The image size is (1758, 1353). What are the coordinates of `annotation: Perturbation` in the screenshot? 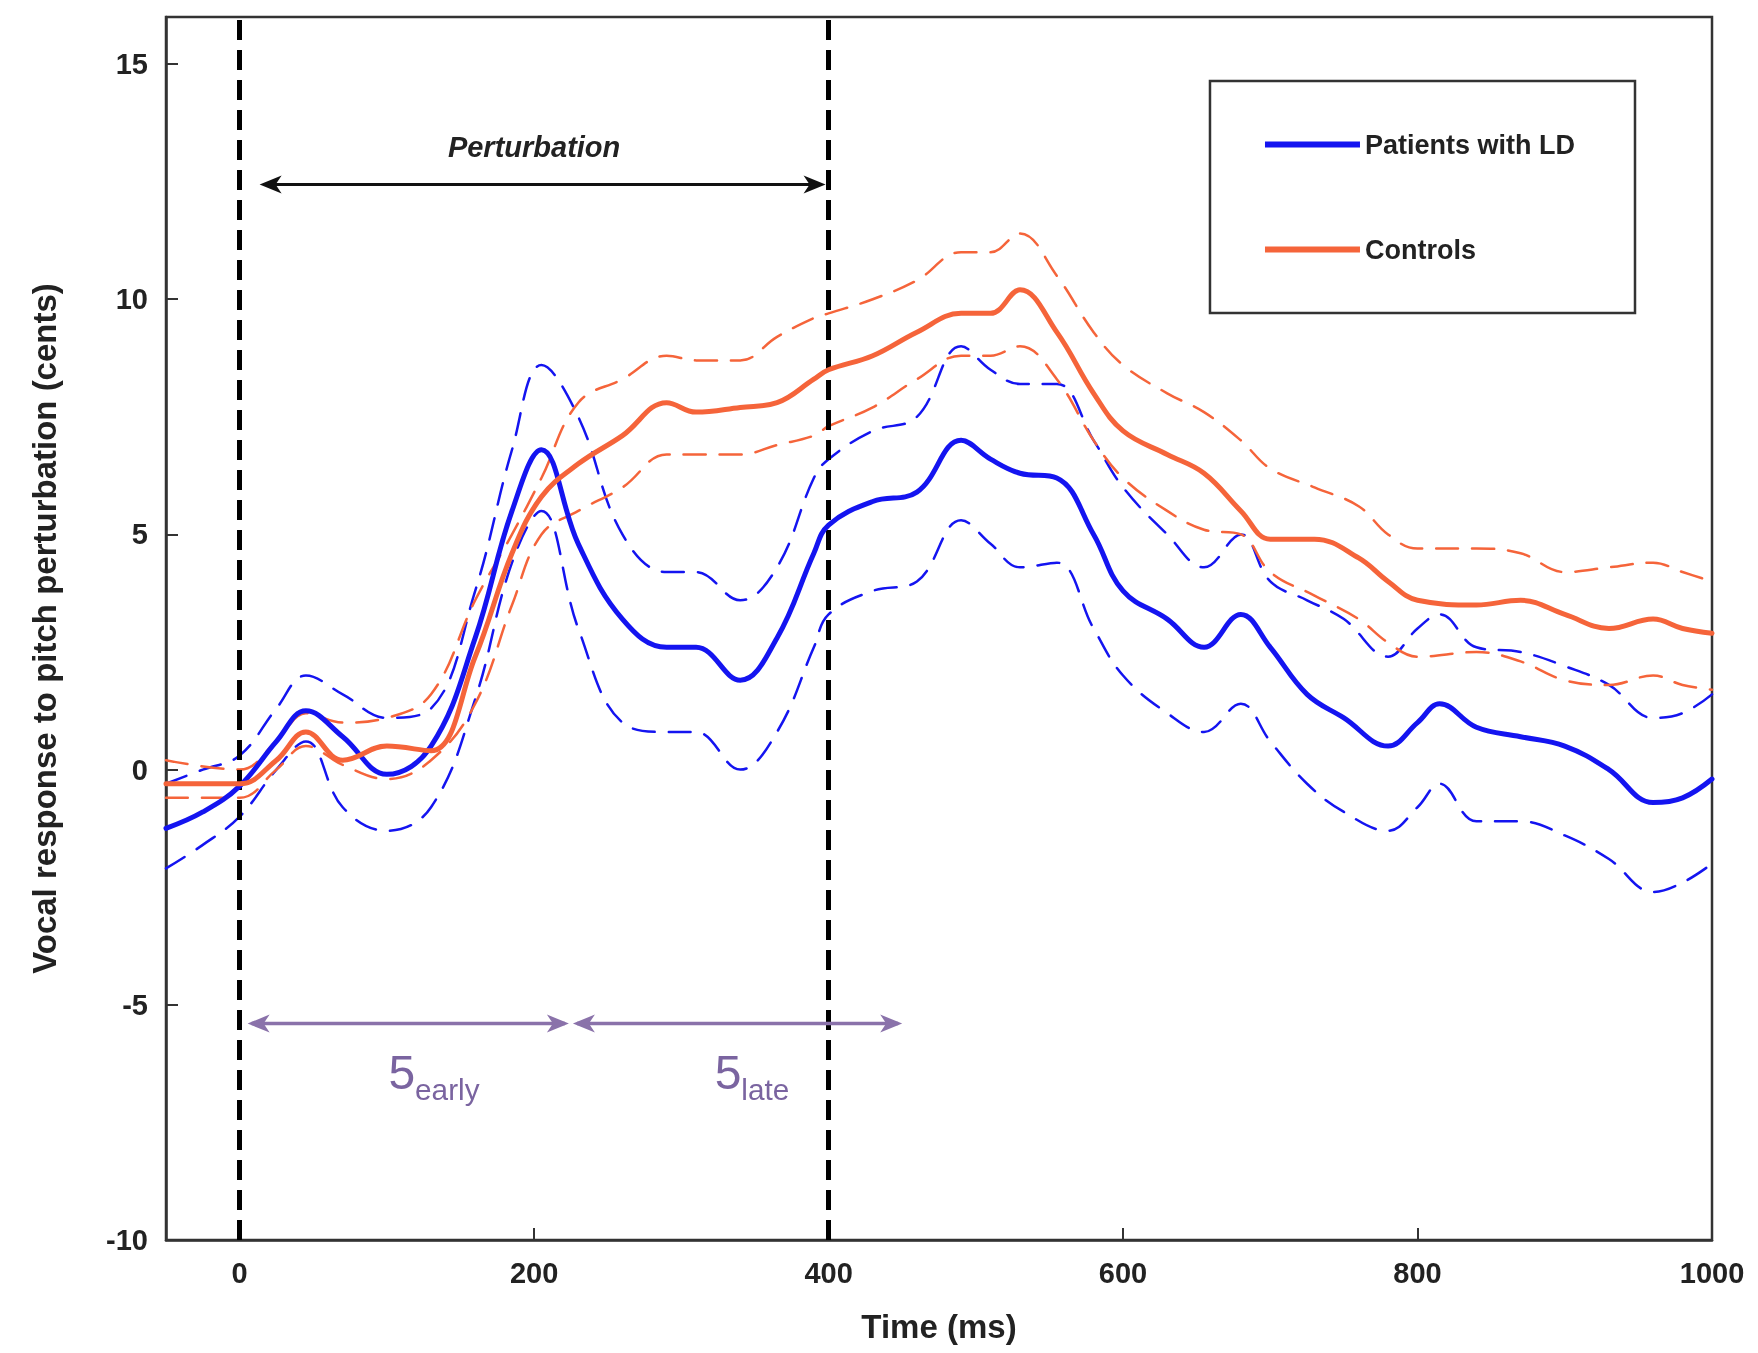 It's located at (534, 146).